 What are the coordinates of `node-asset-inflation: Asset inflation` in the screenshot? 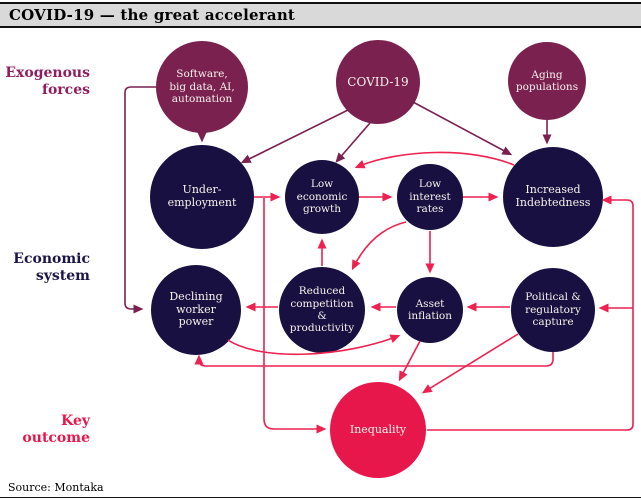 It's located at (430, 310).